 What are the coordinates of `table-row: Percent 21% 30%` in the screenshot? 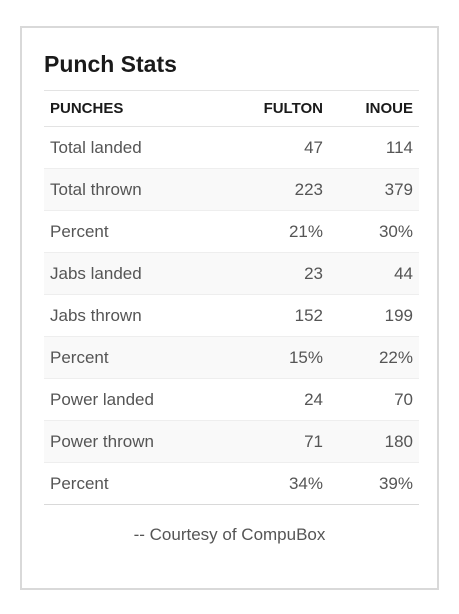 It's located at (231, 231).